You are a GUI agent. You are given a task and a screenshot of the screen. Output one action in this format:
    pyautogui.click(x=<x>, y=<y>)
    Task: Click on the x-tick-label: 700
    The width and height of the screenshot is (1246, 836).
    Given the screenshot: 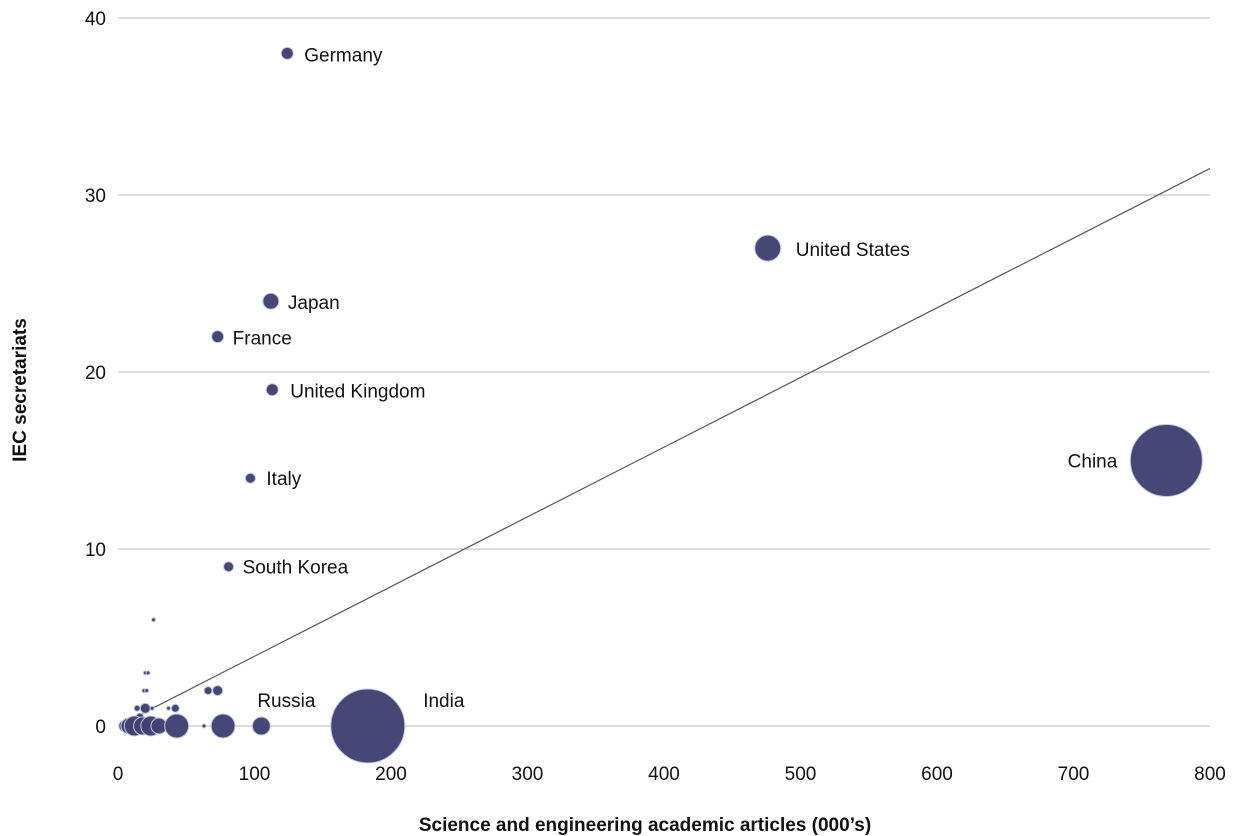 What is the action you would take?
    pyautogui.click(x=1074, y=774)
    